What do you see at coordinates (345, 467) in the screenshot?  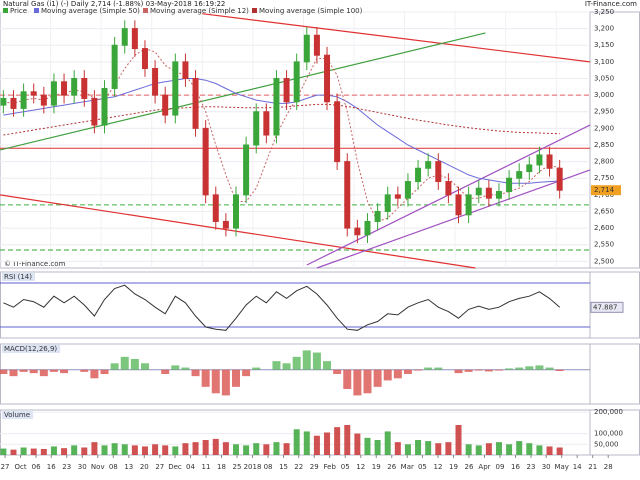 I see `x-tick-label: 05` at bounding box center [345, 467].